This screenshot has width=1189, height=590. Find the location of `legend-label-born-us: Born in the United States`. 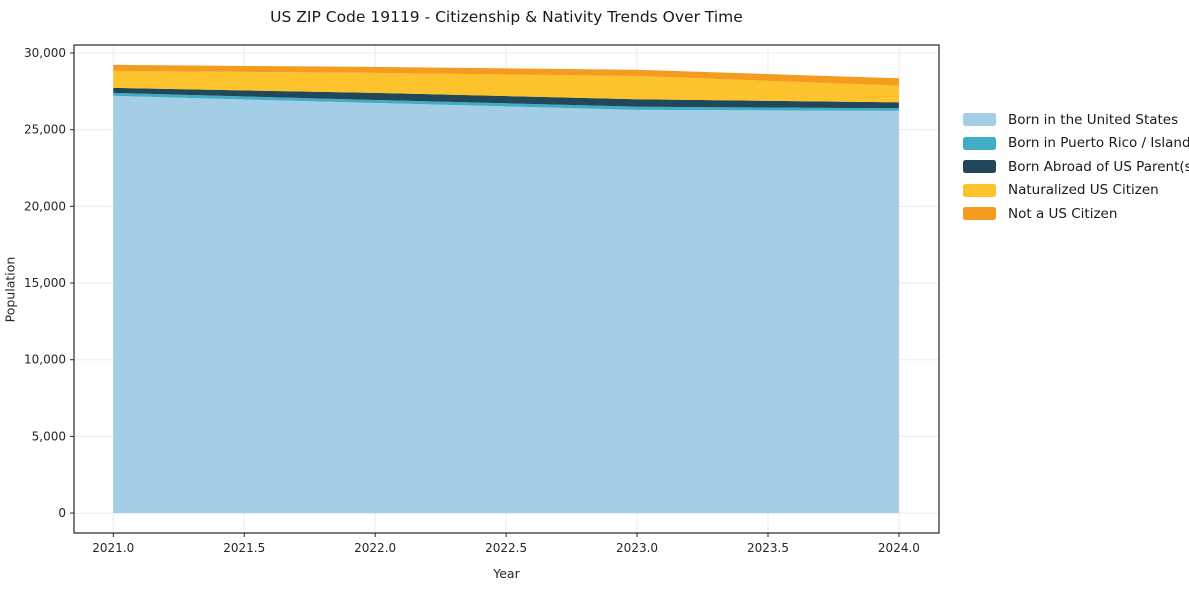

legend-label-born-us: Born in the United States is located at coordinates (1093, 119).